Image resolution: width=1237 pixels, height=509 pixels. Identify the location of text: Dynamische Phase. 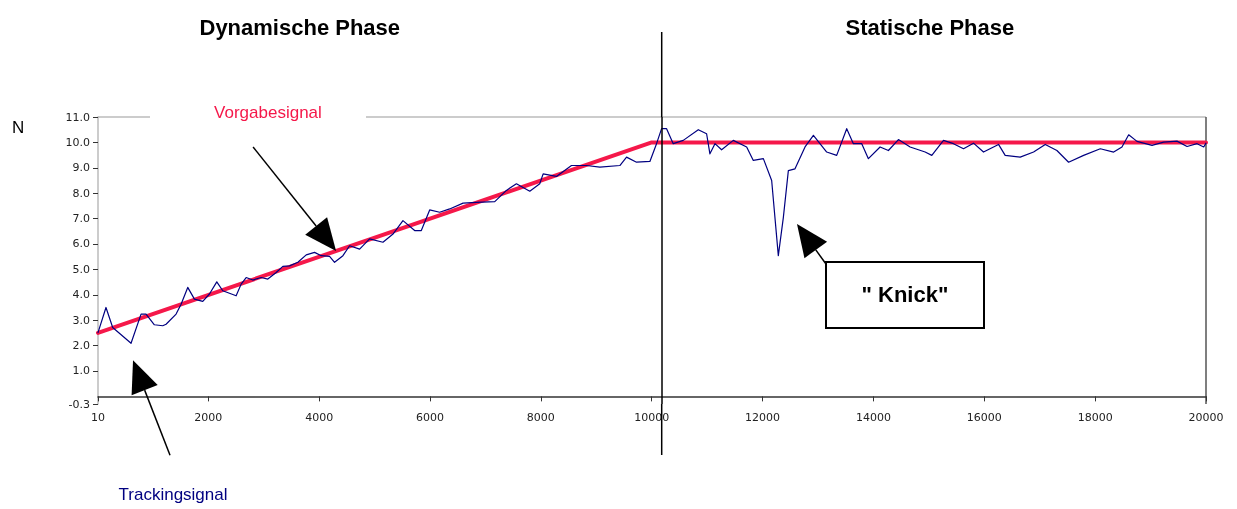
(300, 28).